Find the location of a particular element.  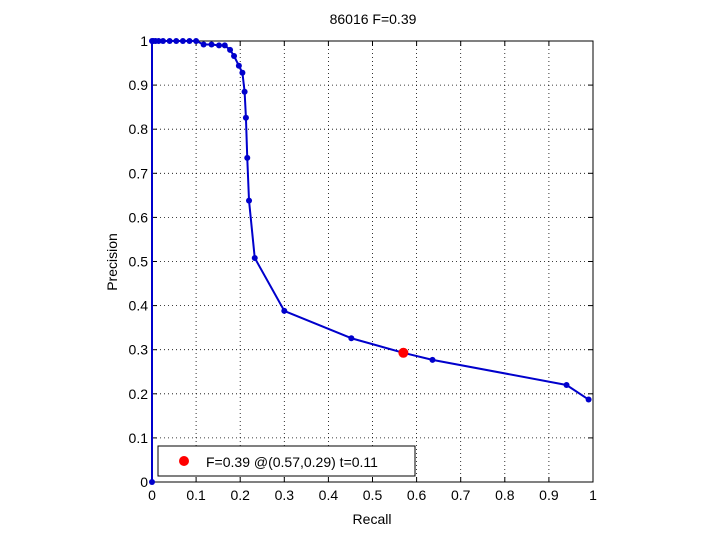

x-tick-label: 1 is located at coordinates (593, 495).